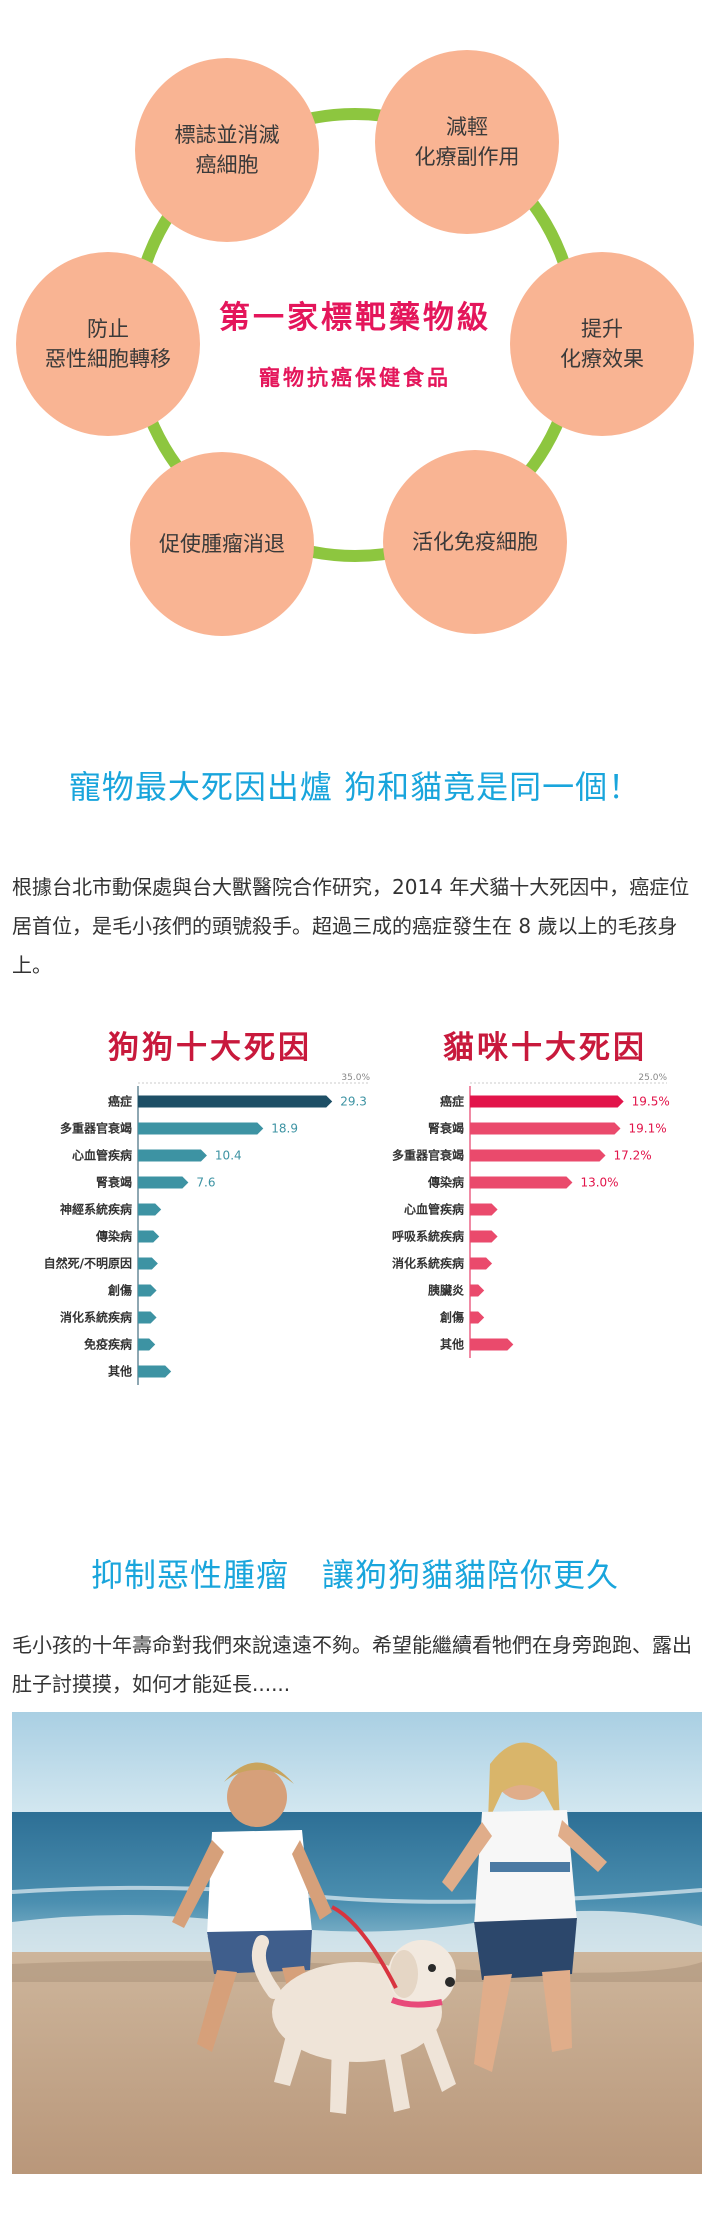 The height and width of the screenshot is (2228, 710). I want to click on bubble-tumor-regress: 促使腫瘤消退, so click(222, 544).